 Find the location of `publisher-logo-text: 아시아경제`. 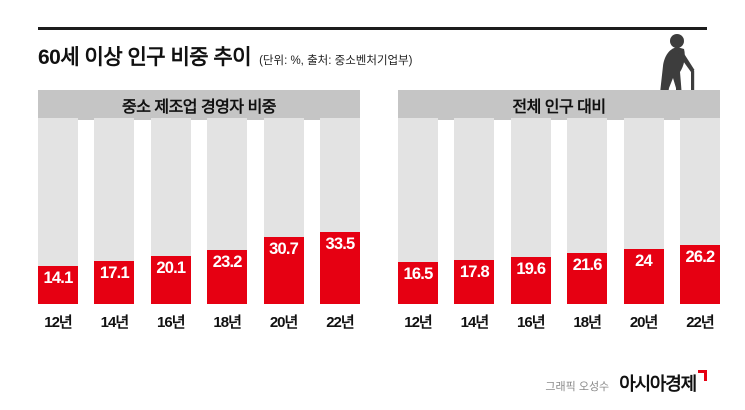

publisher-logo-text: 아시아경제 is located at coordinates (658, 384).